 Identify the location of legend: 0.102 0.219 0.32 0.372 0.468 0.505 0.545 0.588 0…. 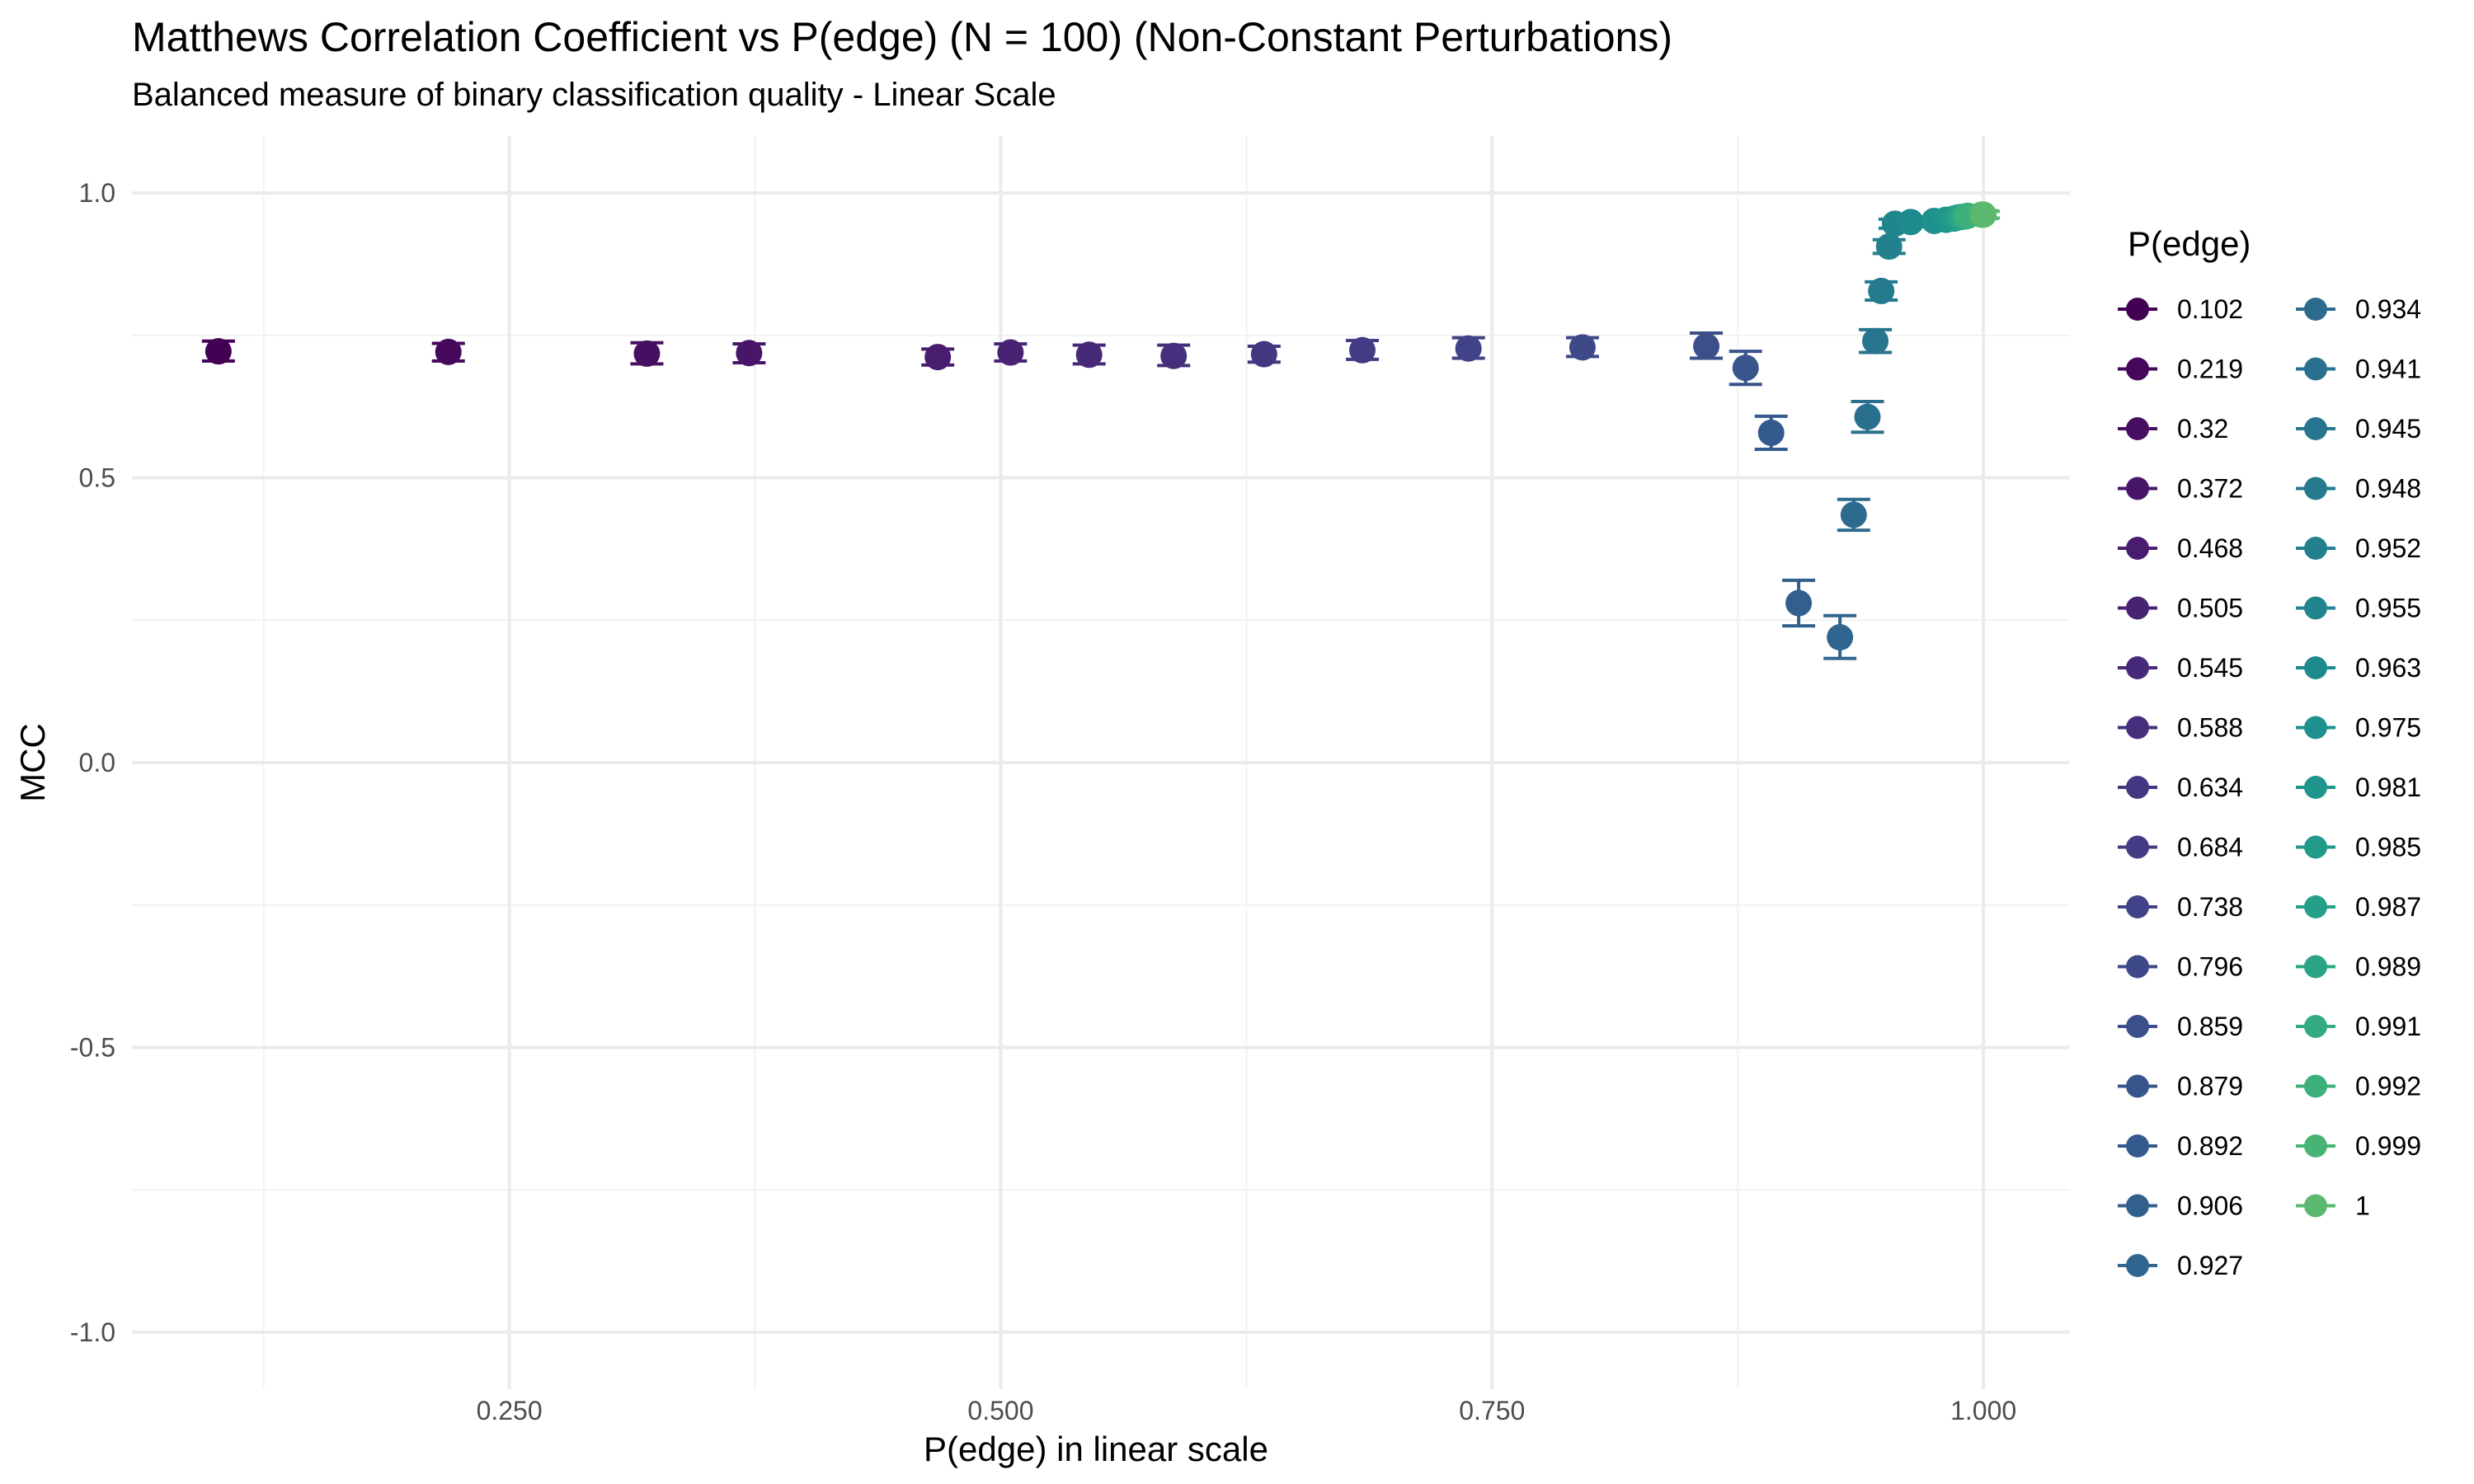
(2269, 787).